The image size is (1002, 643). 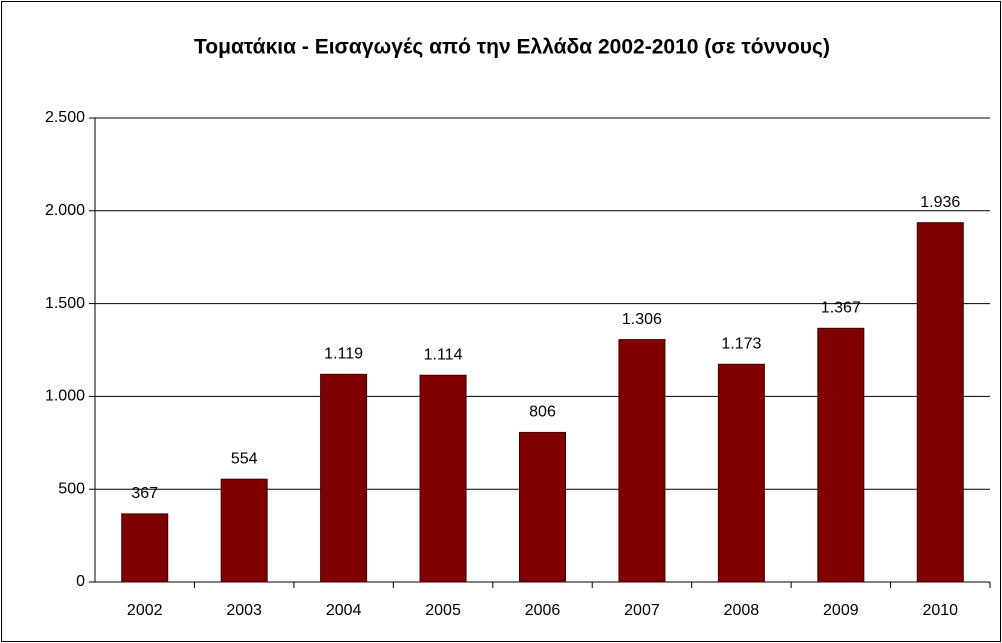 What do you see at coordinates (542, 412) in the screenshot?
I see `data-label: 806` at bounding box center [542, 412].